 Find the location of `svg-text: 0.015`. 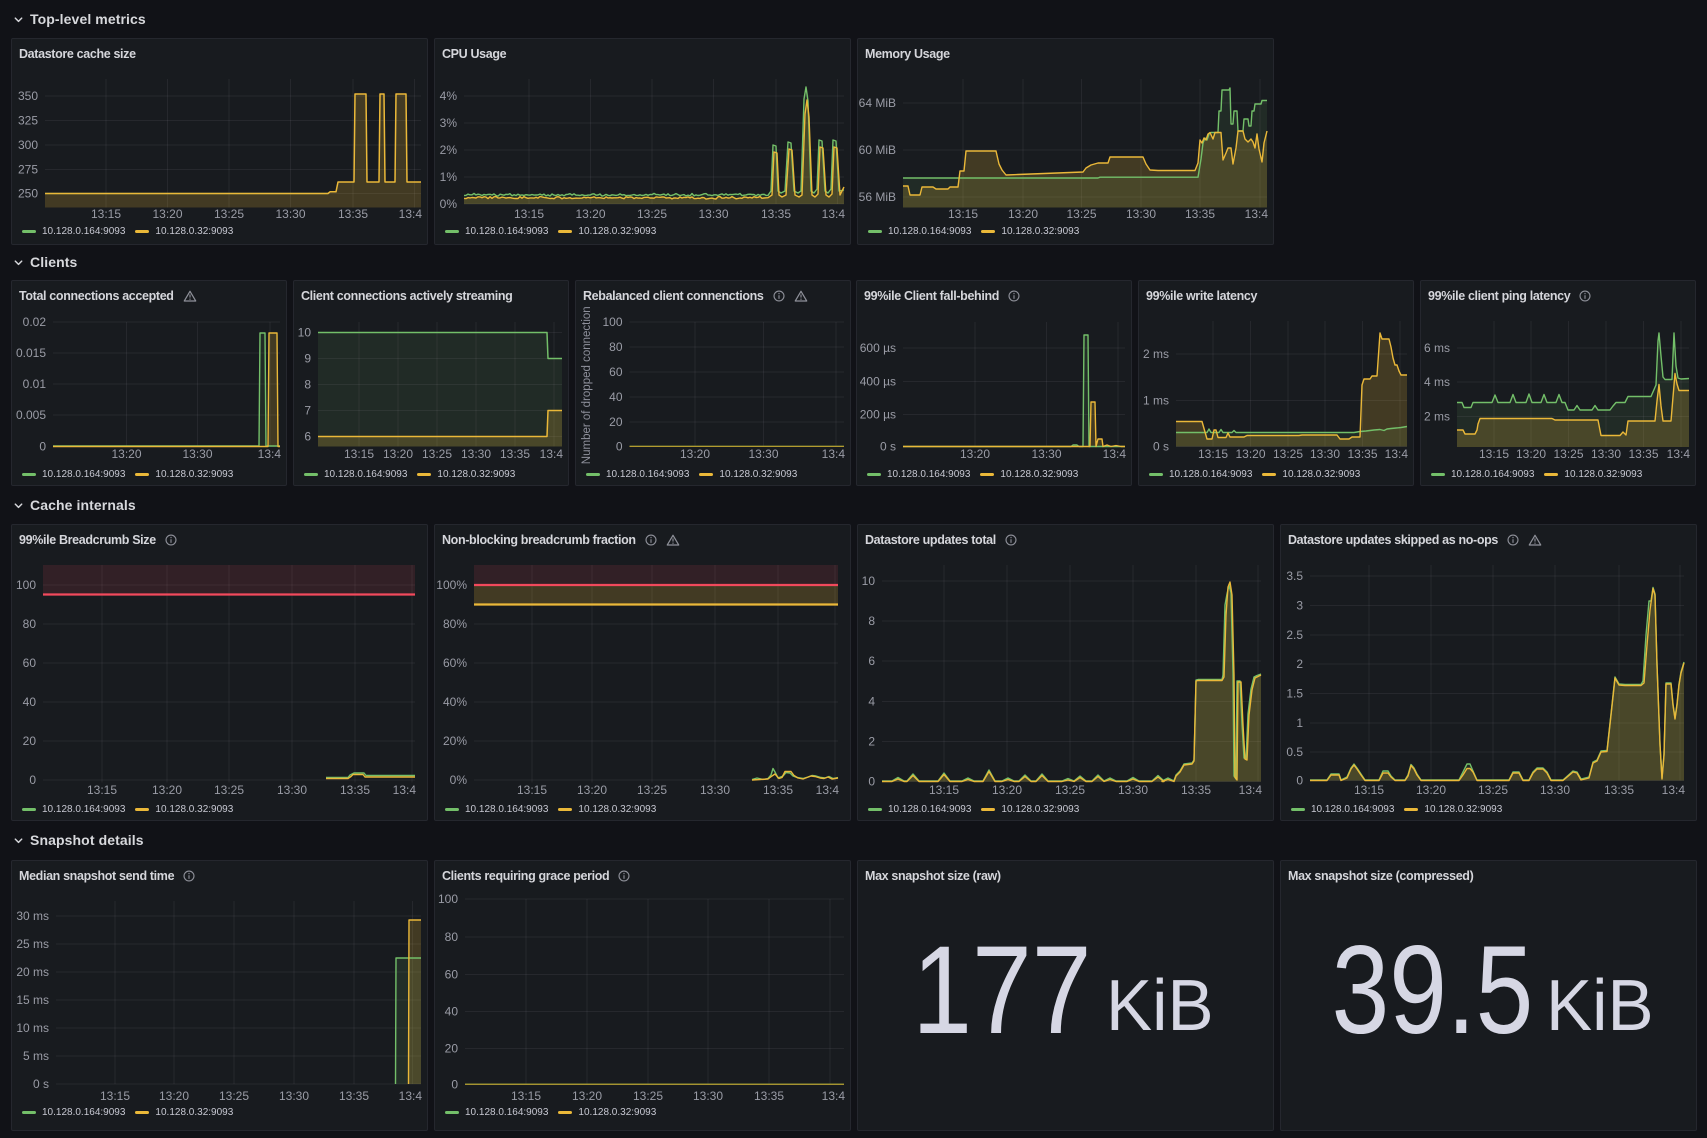

svg-text: 0.015 is located at coordinates (31, 353).